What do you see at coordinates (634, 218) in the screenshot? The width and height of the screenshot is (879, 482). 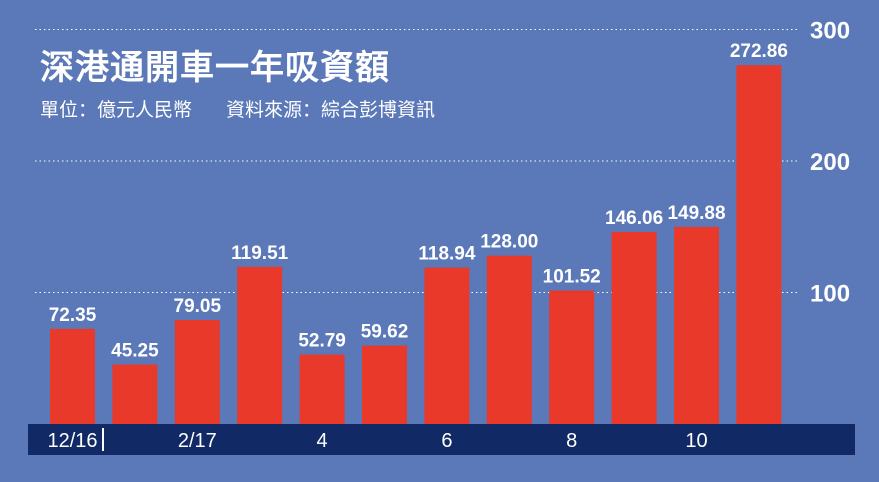 I see `bar-value-label: 146.06` at bounding box center [634, 218].